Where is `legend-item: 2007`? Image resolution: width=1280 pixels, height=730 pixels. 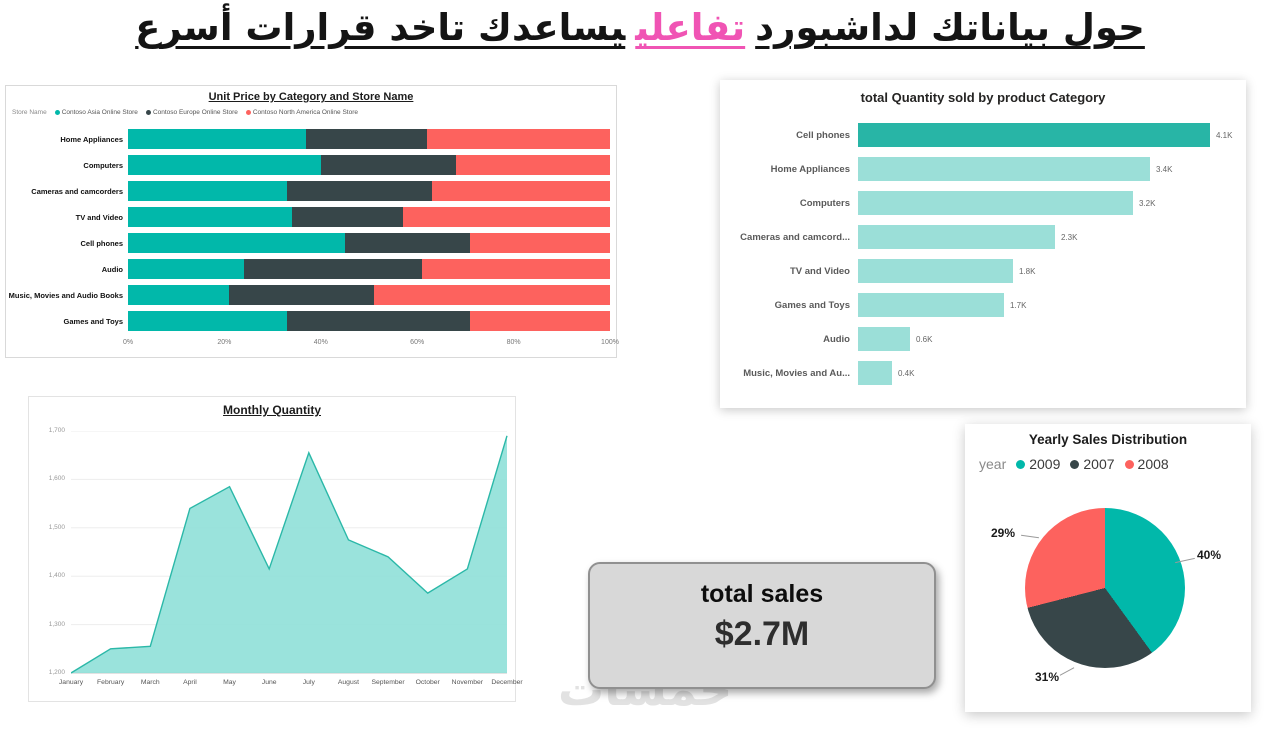
legend-item: 2007 is located at coordinates (1092, 464).